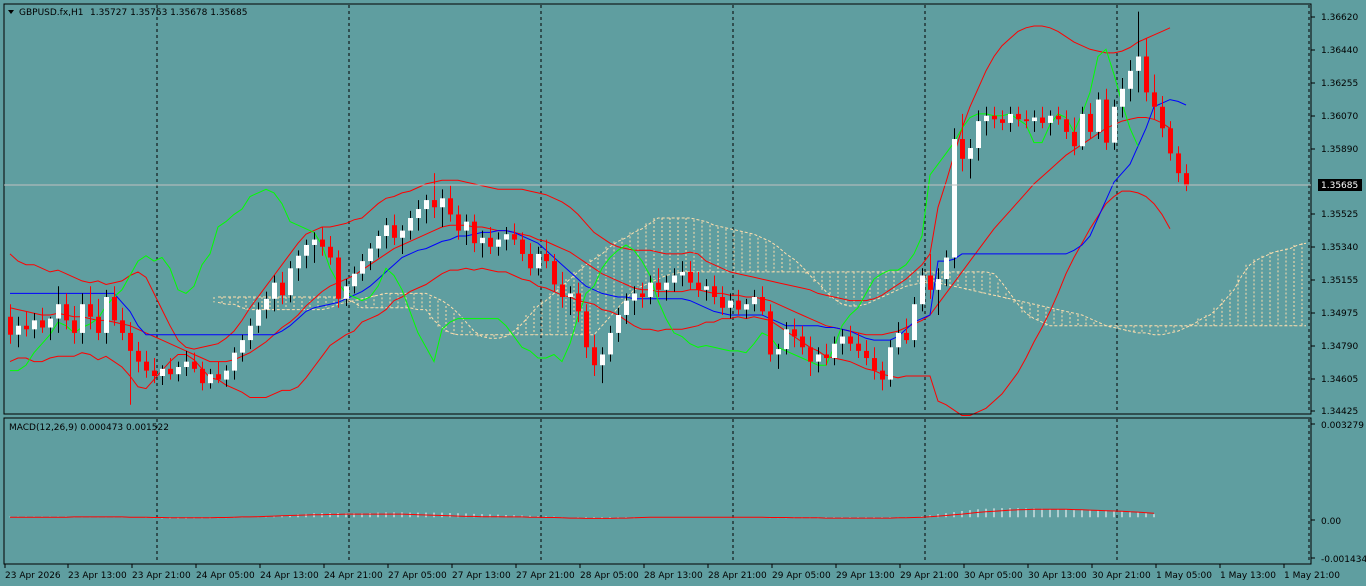 The height and width of the screenshot is (586, 1366). I want to click on time-tick-label: 24 Apr 05:00, so click(225, 576).